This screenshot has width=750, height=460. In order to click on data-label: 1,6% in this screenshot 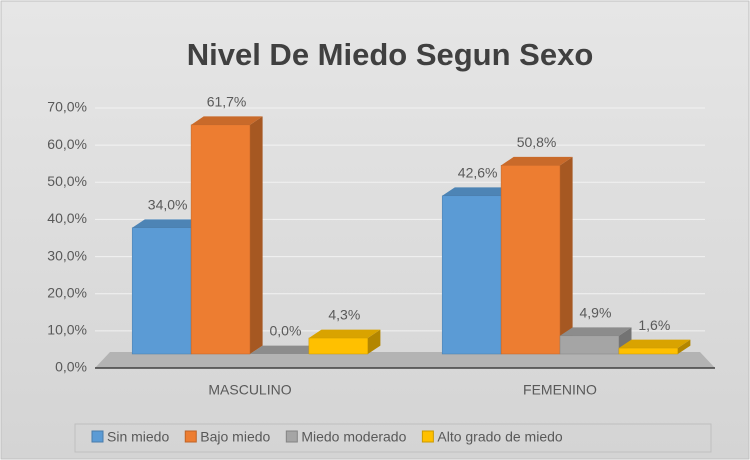, I will do `click(654, 325)`.